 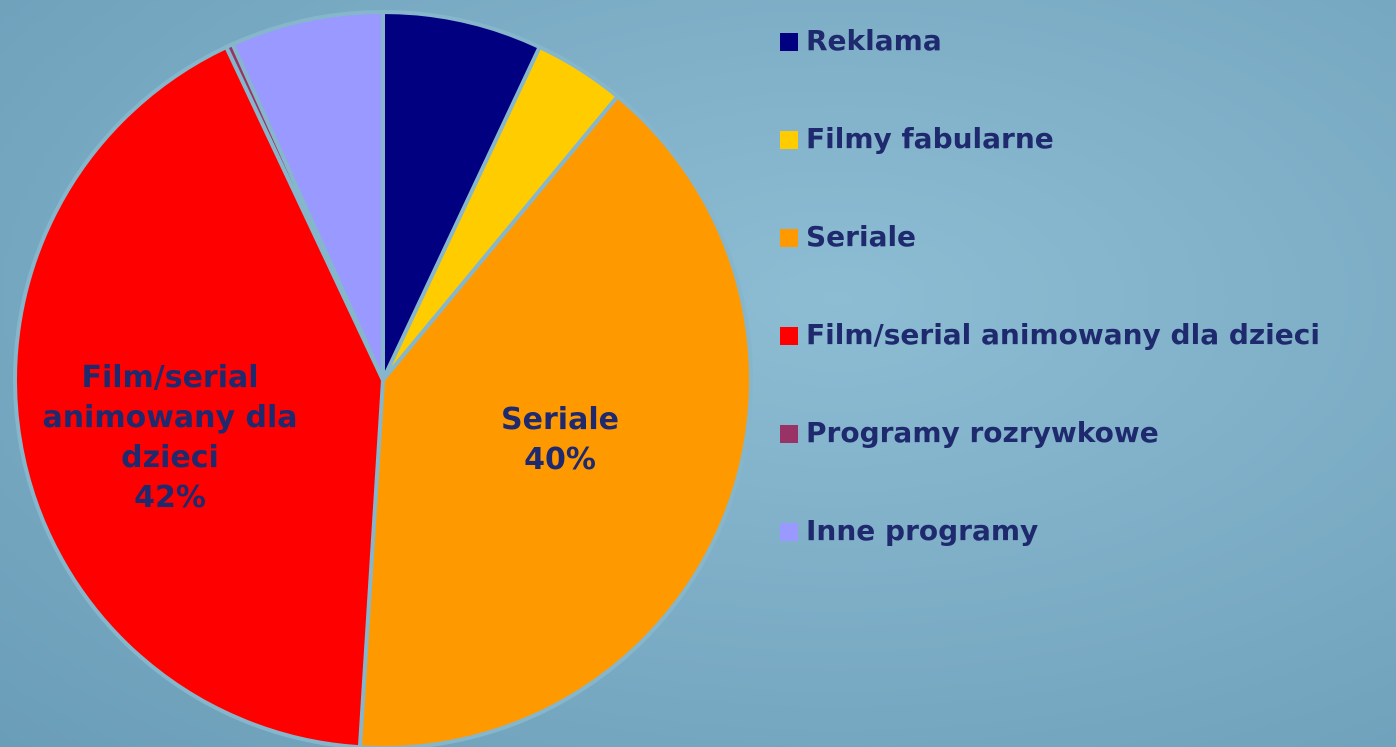 I want to click on slice-label: Film/serial animowany dla dzieci 42%, so click(x=170, y=438).